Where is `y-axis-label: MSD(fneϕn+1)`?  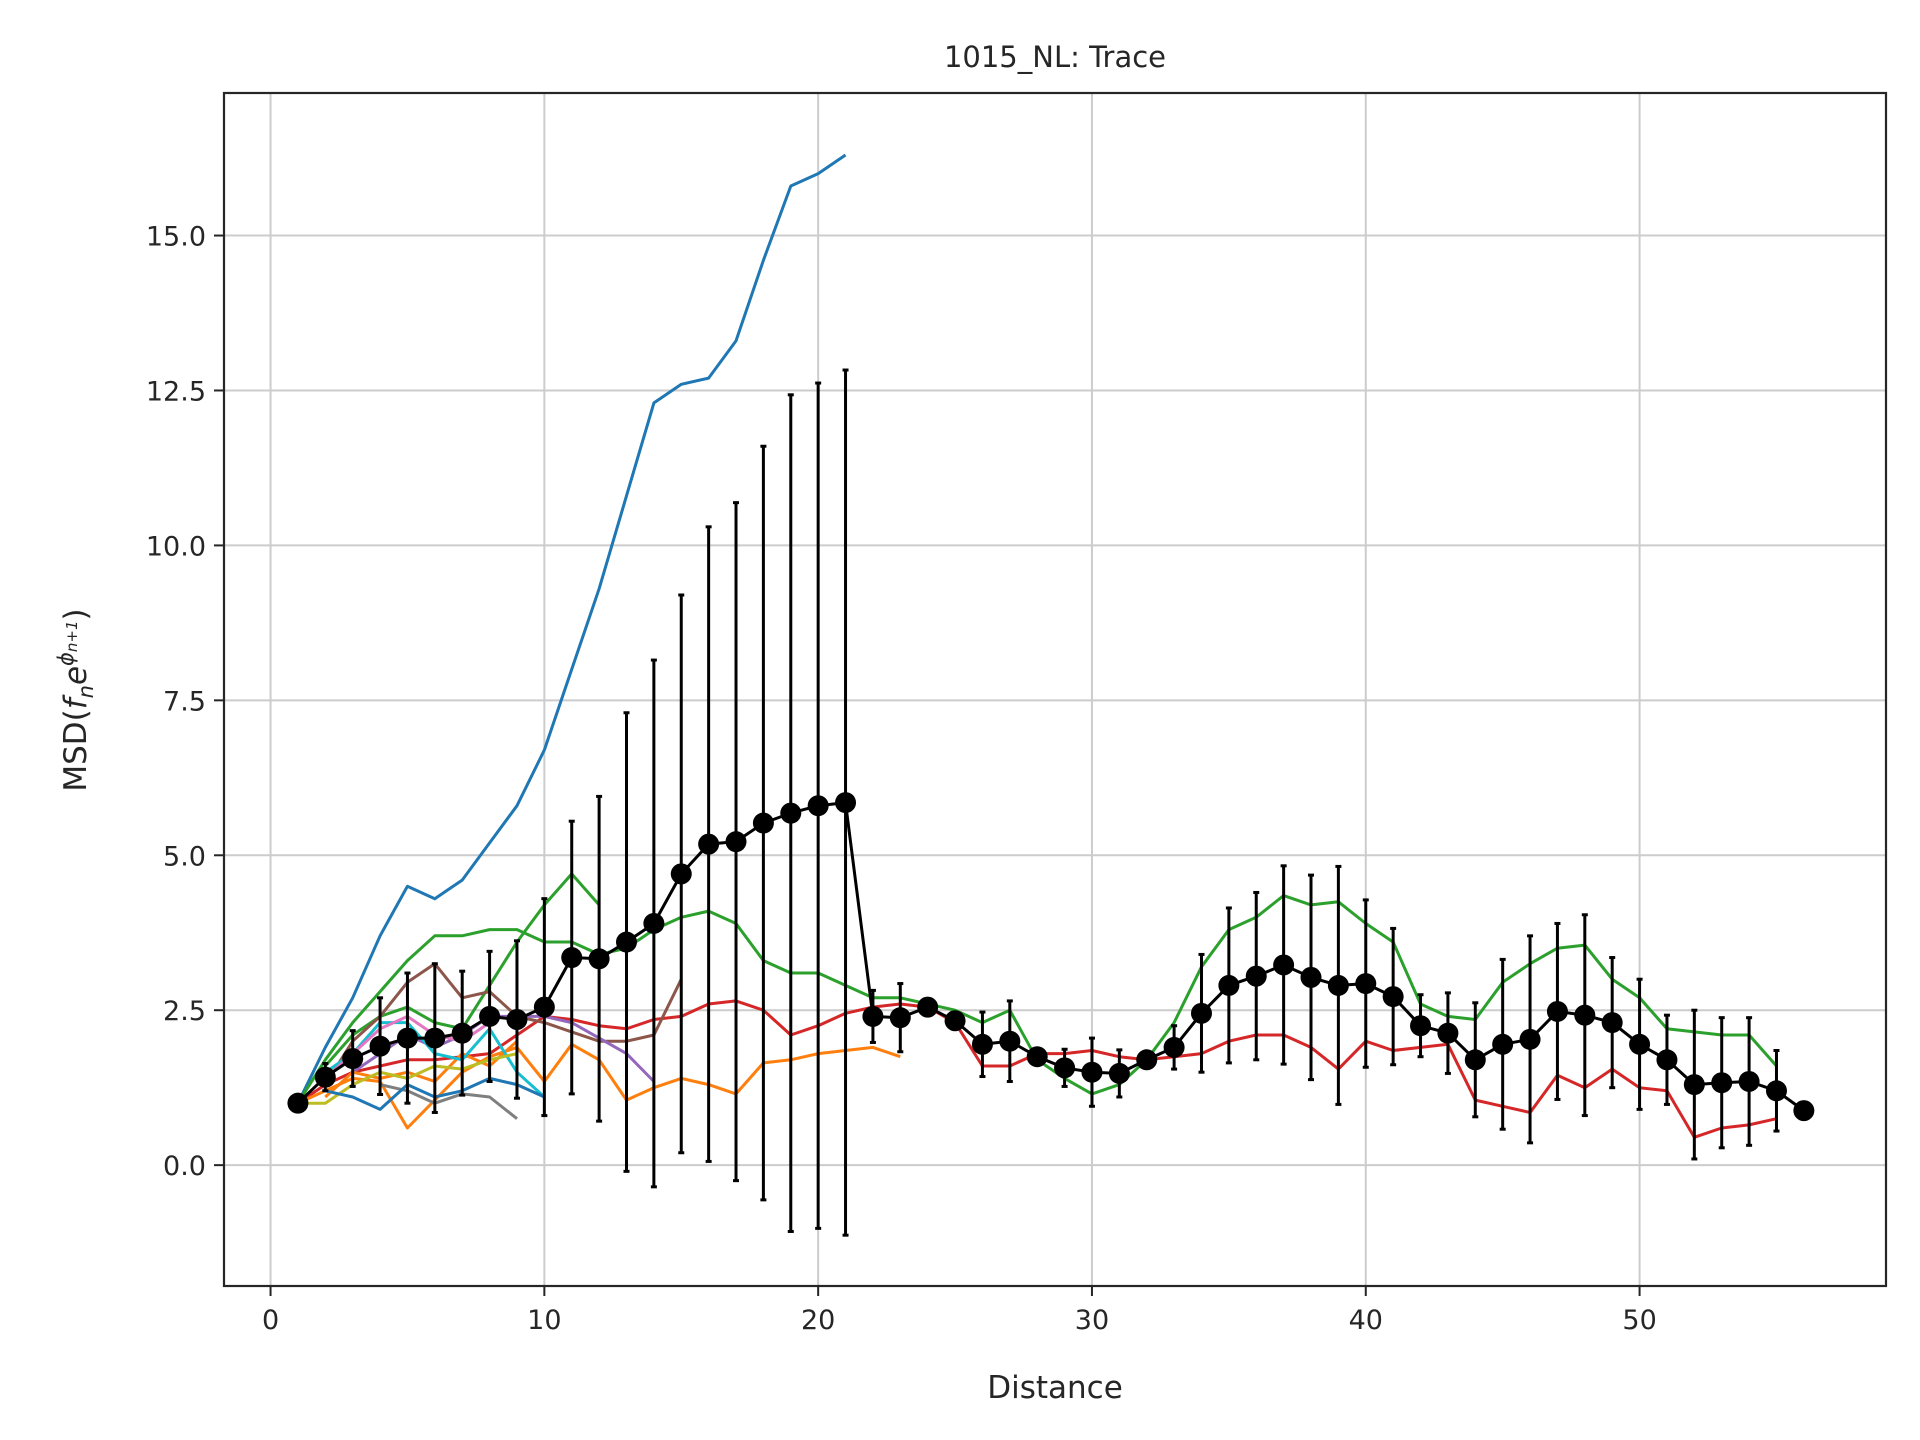 y-axis-label: MSD(fneϕn+1) is located at coordinates (76, 699).